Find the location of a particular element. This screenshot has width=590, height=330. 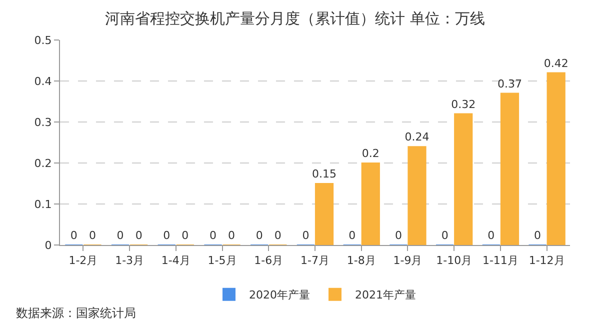

data-label: 0.2 is located at coordinates (371, 153).